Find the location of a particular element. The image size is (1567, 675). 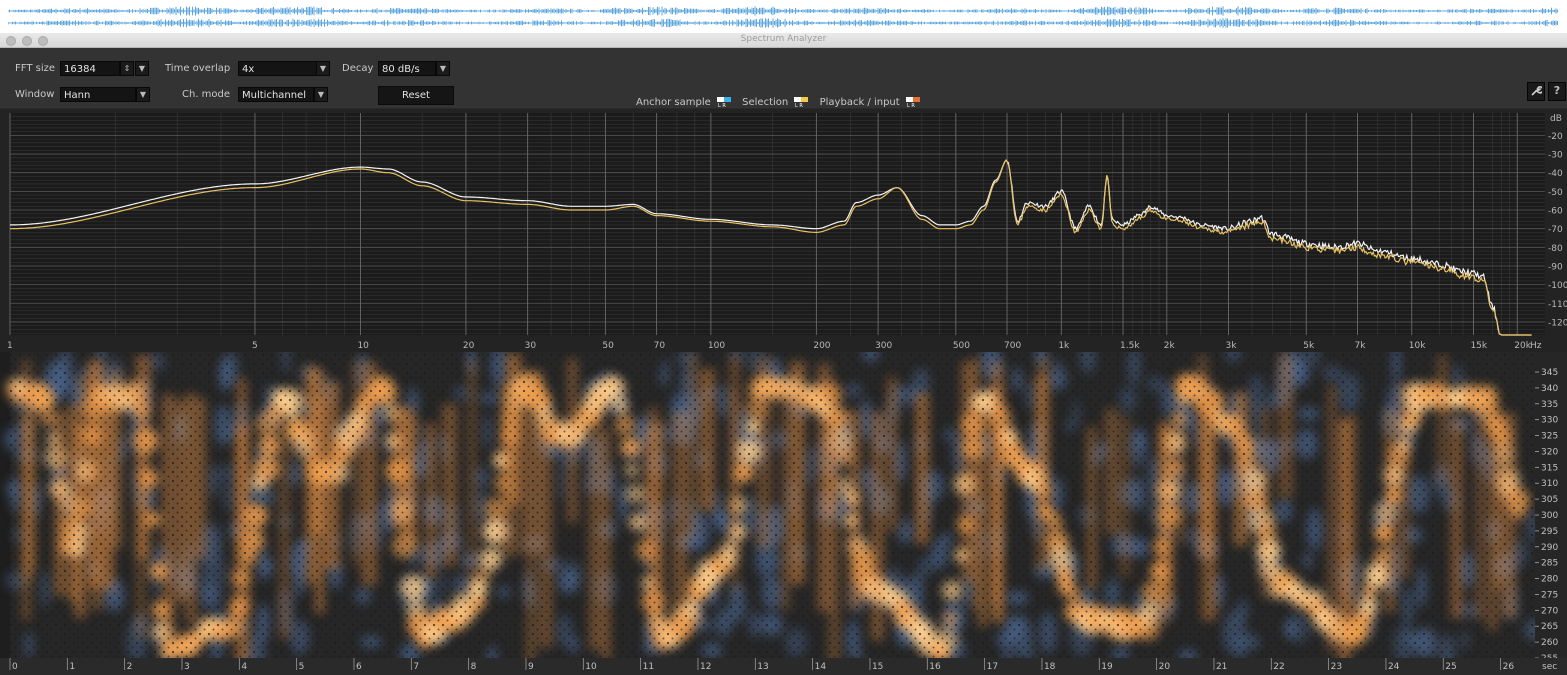

decay-select: 80 dB/s is located at coordinates (407, 68).